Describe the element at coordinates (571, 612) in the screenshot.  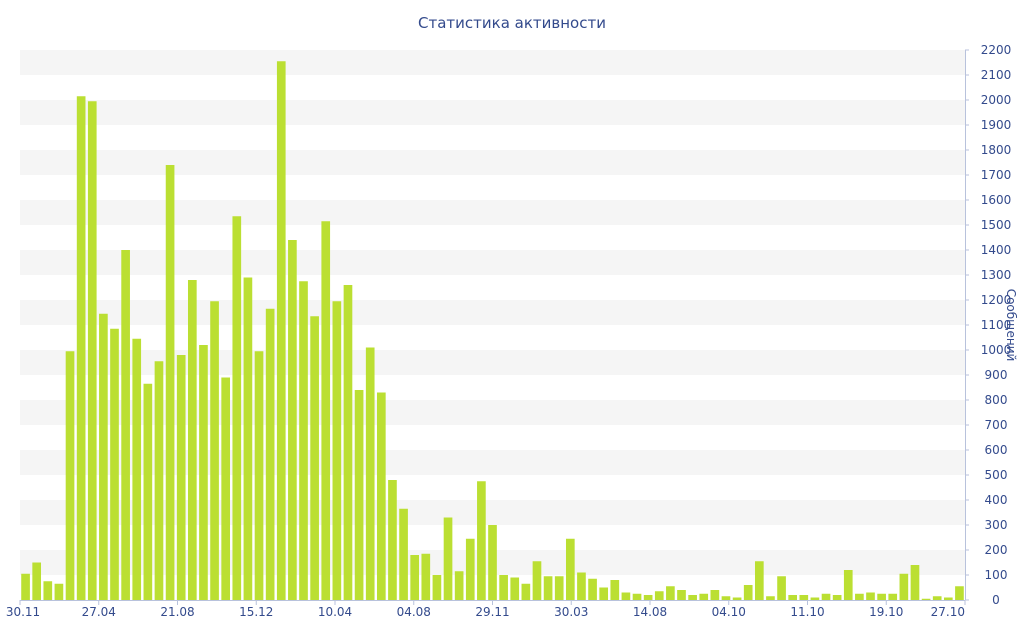
I see `x-tick-label: 30.03` at that location.